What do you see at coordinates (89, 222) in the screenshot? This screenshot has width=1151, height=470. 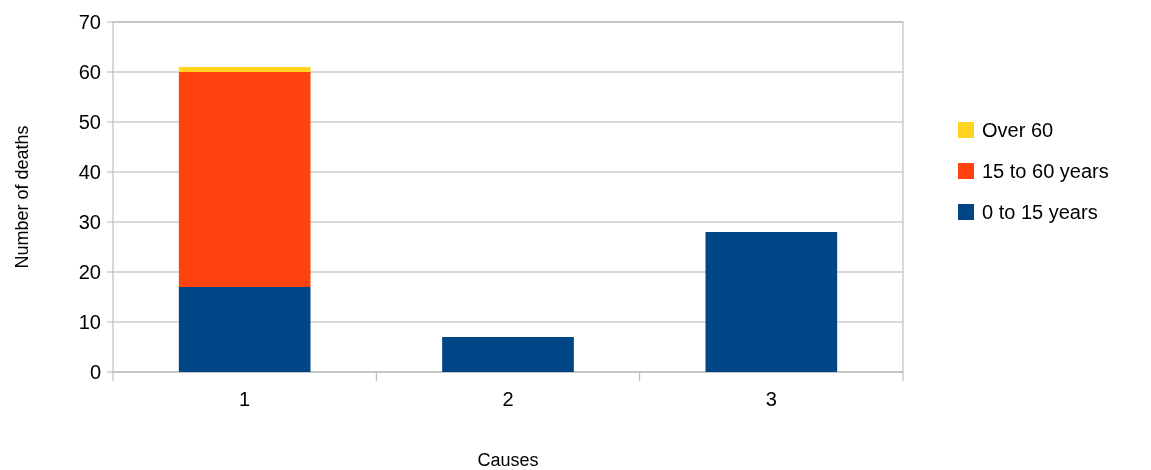 I see `y-tick-label: 30` at bounding box center [89, 222].